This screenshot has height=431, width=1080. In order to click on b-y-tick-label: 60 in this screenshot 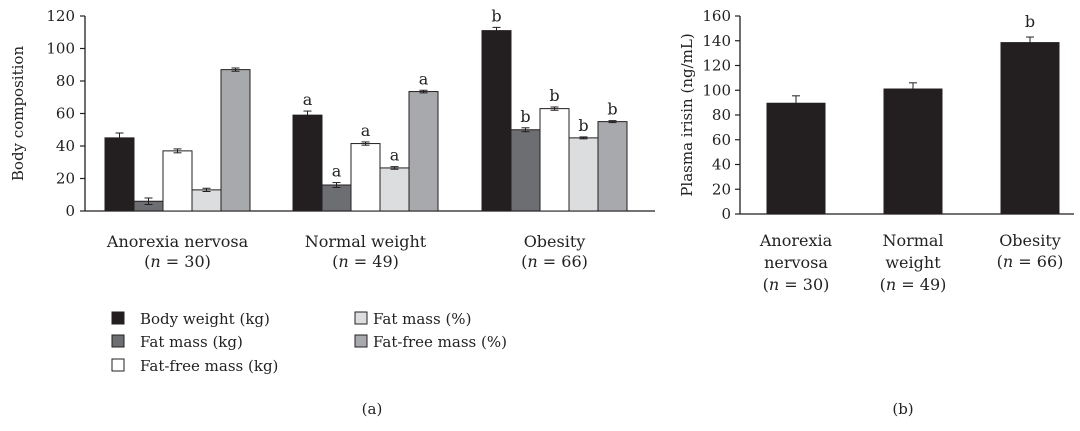, I will do `click(721, 140)`.